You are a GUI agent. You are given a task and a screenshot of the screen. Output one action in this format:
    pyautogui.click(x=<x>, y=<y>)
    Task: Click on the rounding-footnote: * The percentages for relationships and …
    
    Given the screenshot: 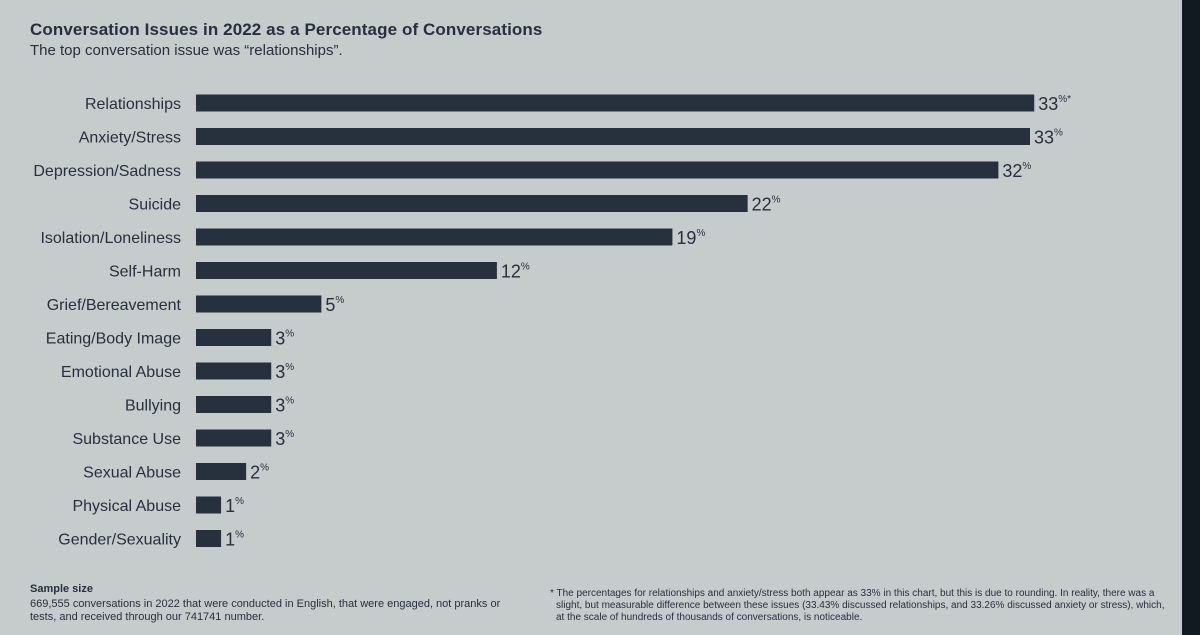 What is the action you would take?
    pyautogui.click(x=857, y=605)
    